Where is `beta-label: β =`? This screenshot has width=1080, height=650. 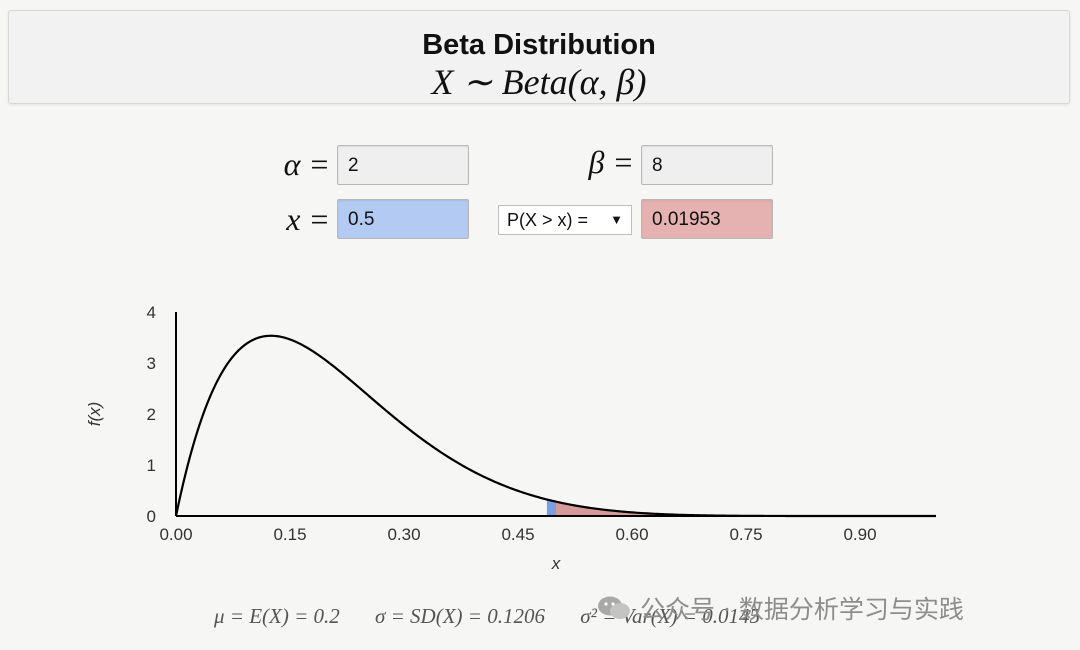
beta-label: β = is located at coordinates (611, 162).